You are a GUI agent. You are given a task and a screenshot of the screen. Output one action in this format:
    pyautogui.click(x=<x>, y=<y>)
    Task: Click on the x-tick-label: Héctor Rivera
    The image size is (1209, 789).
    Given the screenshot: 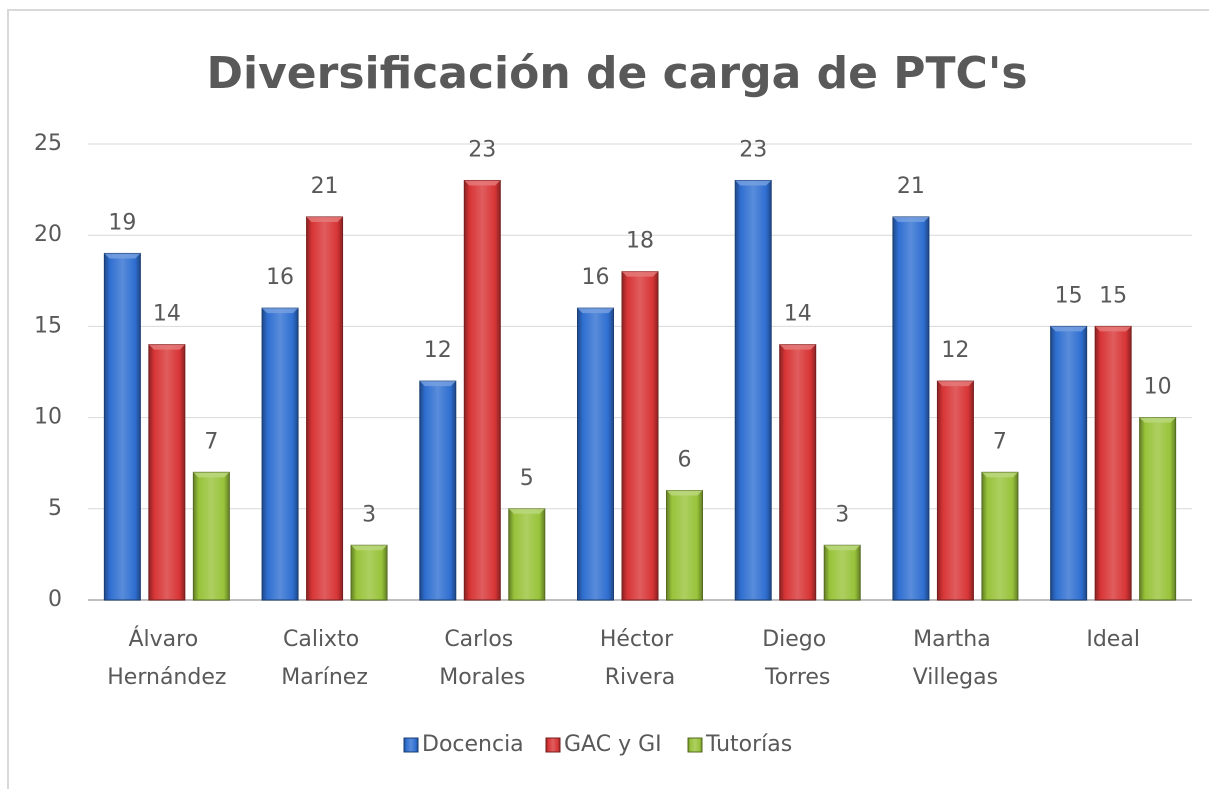 What is the action you would take?
    pyautogui.click(x=640, y=658)
    